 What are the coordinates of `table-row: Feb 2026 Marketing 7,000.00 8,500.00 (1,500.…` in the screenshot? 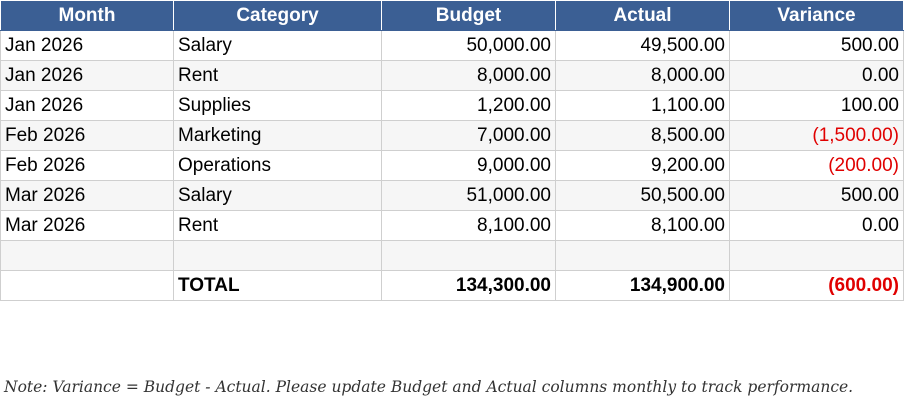 It's located at (452, 135).